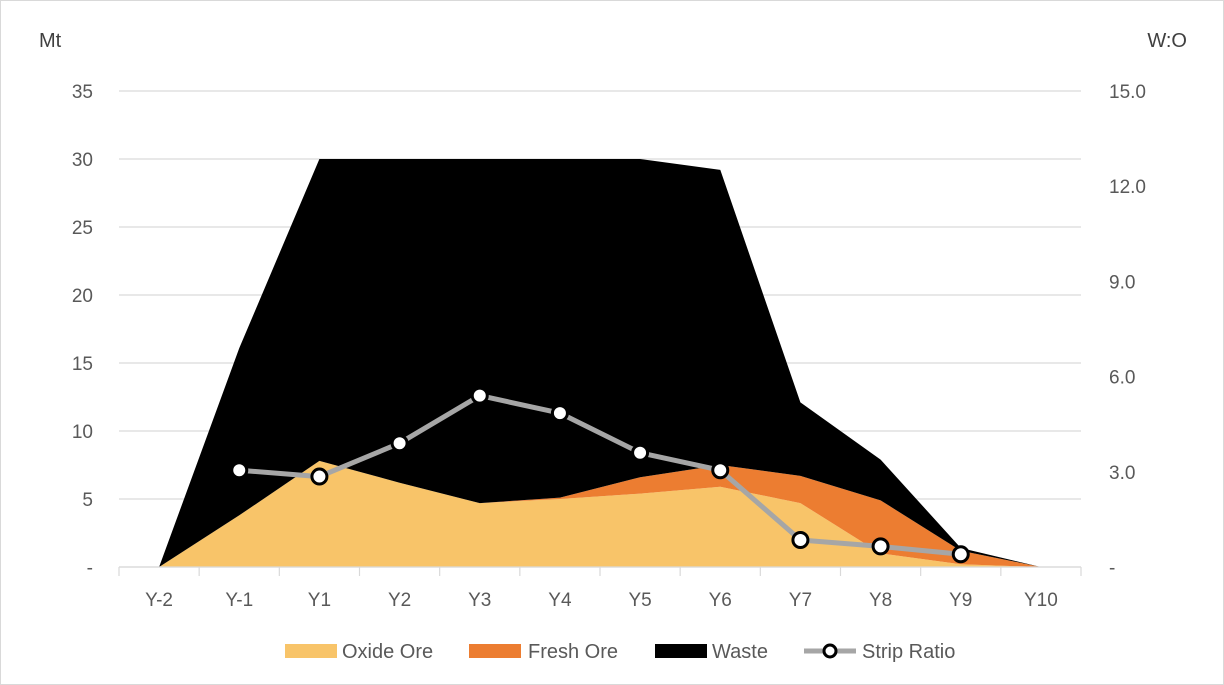 The height and width of the screenshot is (685, 1224). Describe the element at coordinates (159, 600) in the screenshot. I see `x-tick-label: Y-2` at that location.